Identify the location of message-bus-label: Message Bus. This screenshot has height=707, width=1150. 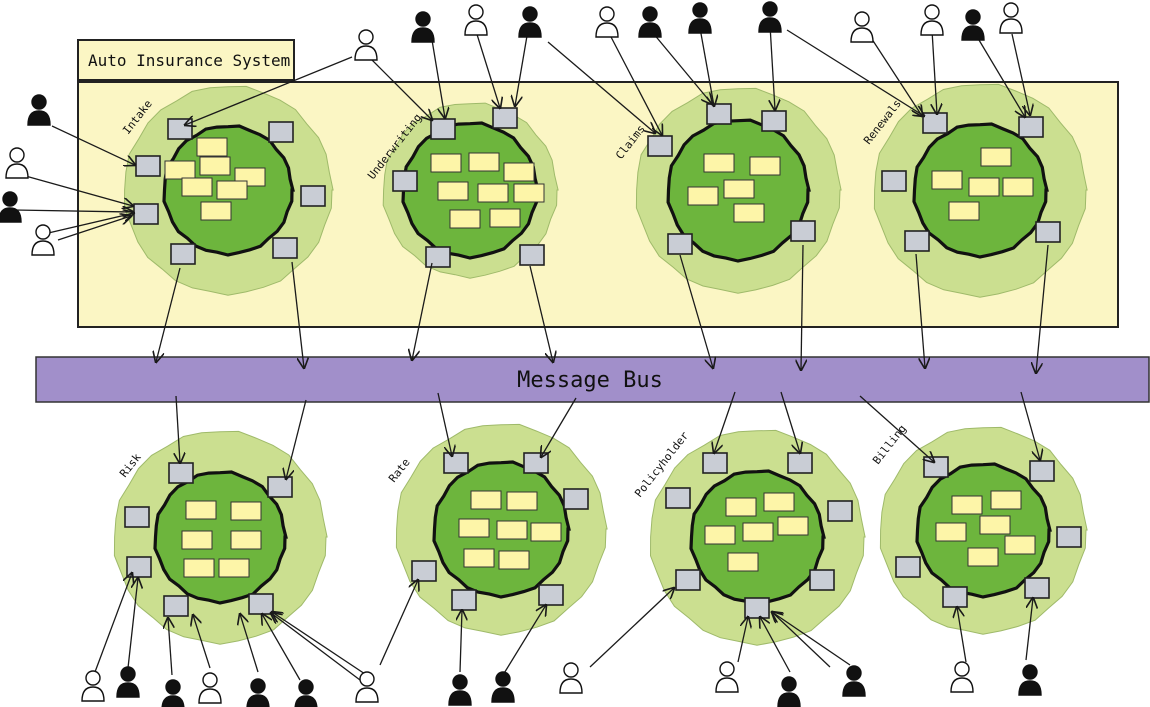
(590, 380).